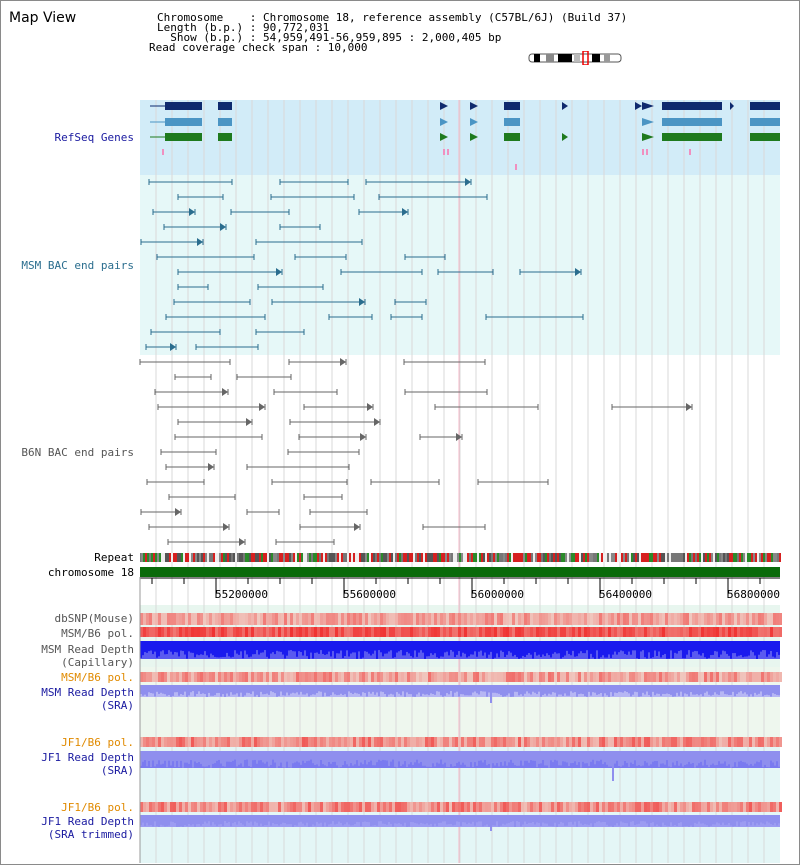 This screenshot has height=865, width=800. What do you see at coordinates (465, 136) in the screenshot?
I see `refseq-features` at bounding box center [465, 136].